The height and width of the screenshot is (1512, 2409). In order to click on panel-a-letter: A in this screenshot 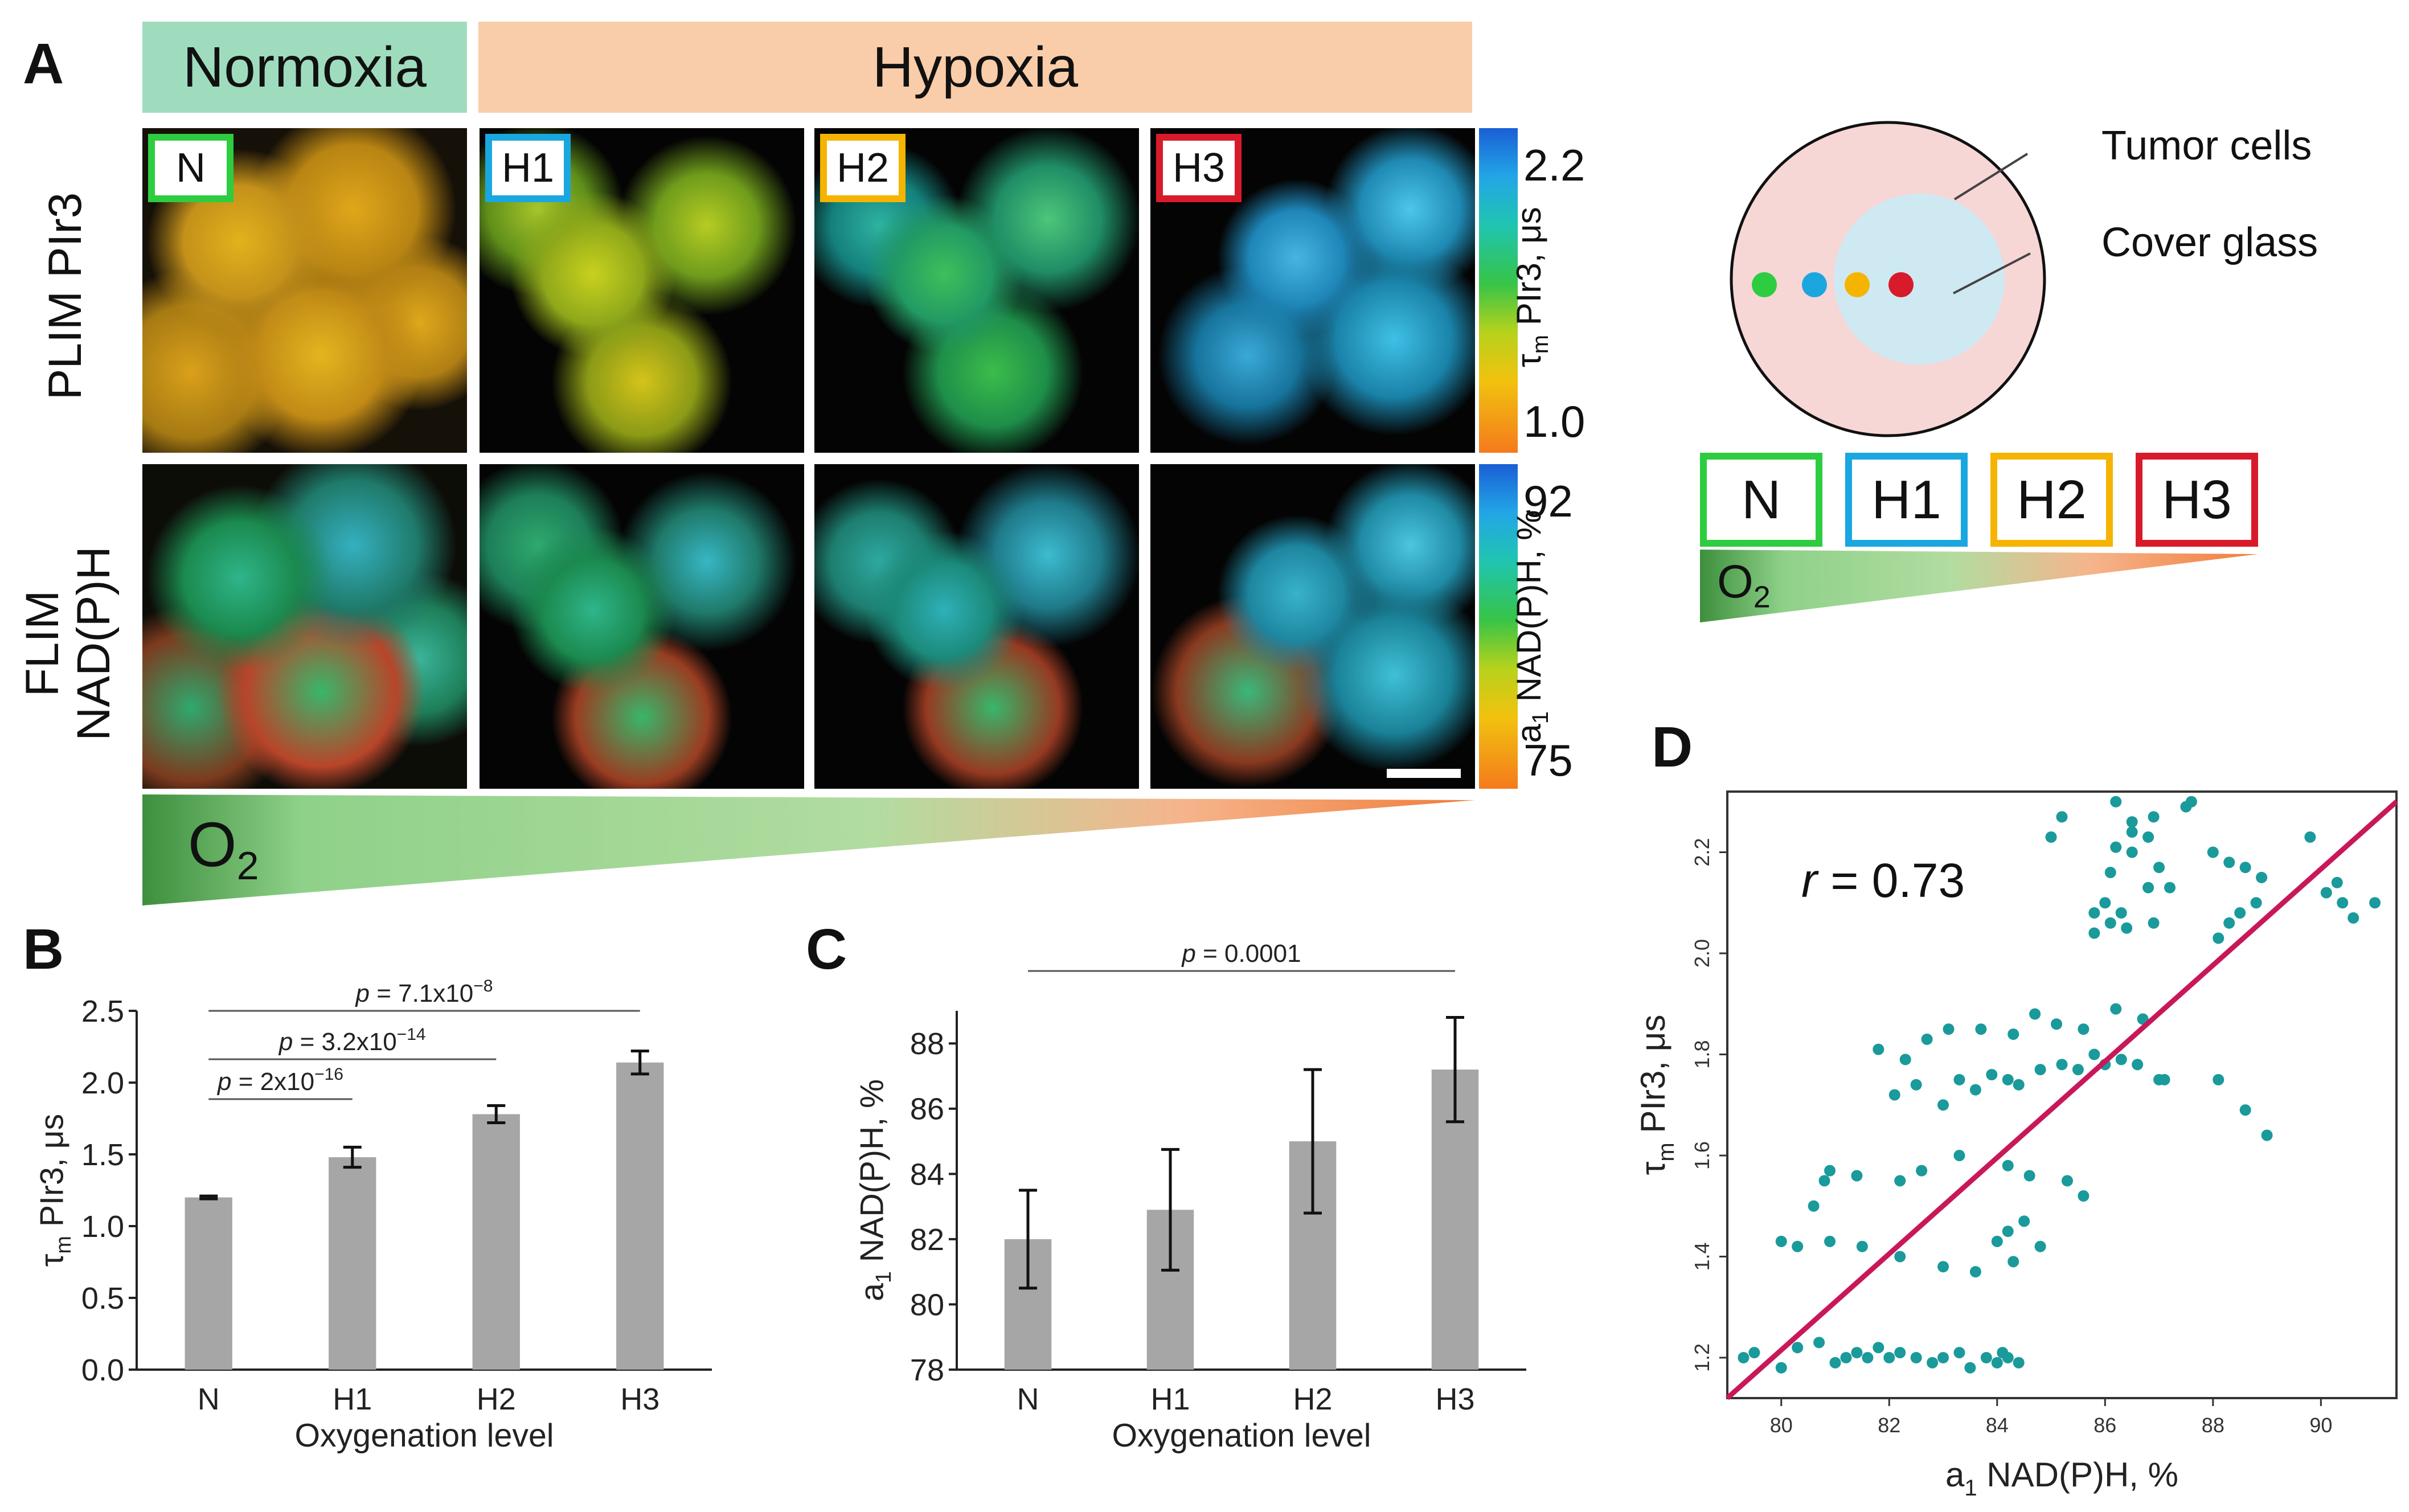, I will do `click(43, 64)`.